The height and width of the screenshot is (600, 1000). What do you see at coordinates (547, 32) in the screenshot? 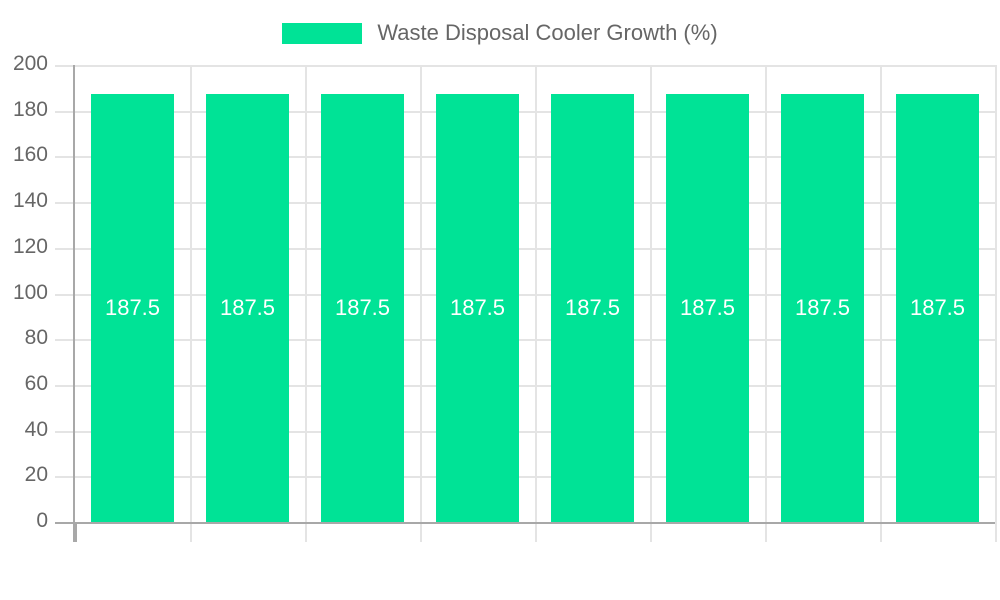
I see `legend-label: Waste Disposal Cooler Growth (%)` at bounding box center [547, 32].